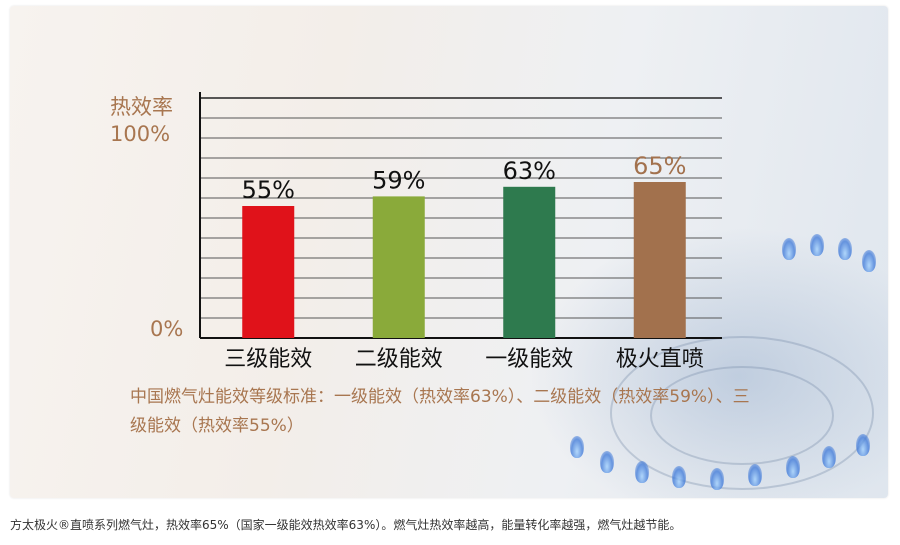  What do you see at coordinates (660, 359) in the screenshot?
I see `category-label: 极火直喷` at bounding box center [660, 359].